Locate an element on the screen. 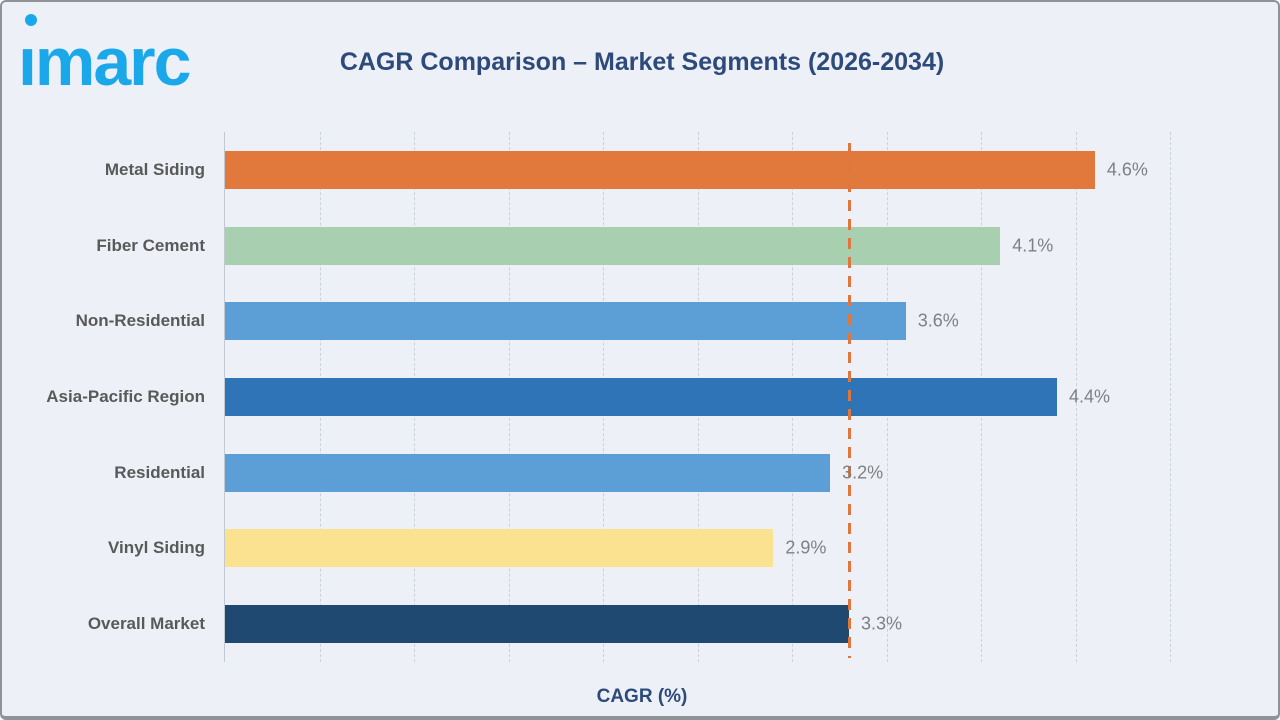 The height and width of the screenshot is (720, 1280). value-label: 2.9% is located at coordinates (806, 547).